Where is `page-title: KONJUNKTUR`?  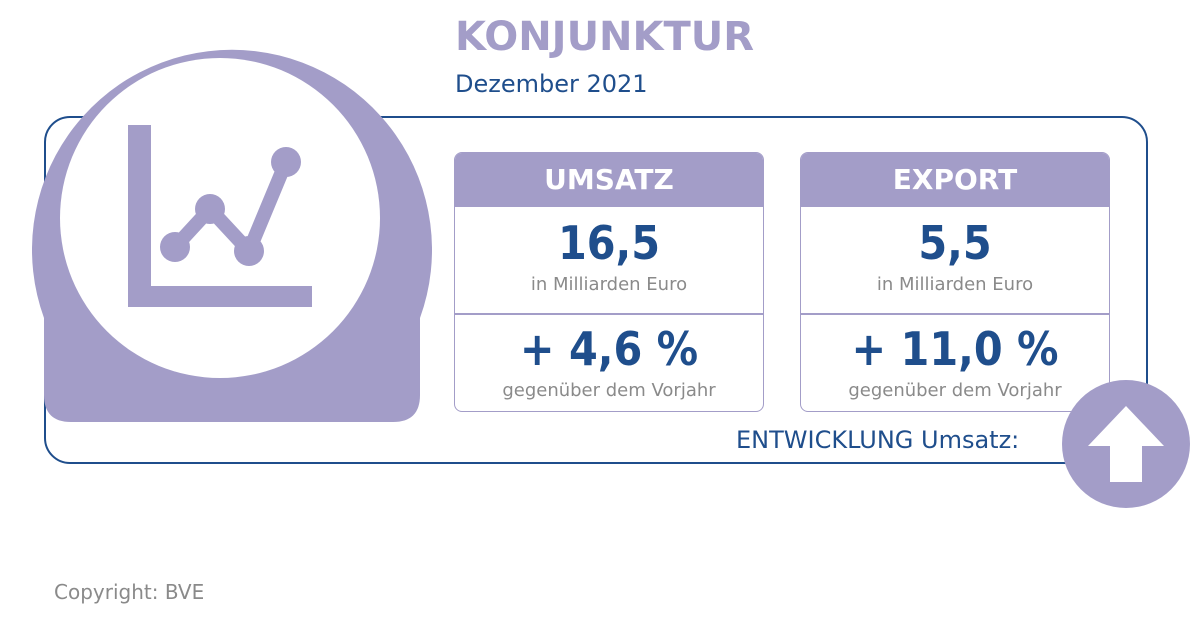
page-title: KONJUNKTUR is located at coordinates (605, 37).